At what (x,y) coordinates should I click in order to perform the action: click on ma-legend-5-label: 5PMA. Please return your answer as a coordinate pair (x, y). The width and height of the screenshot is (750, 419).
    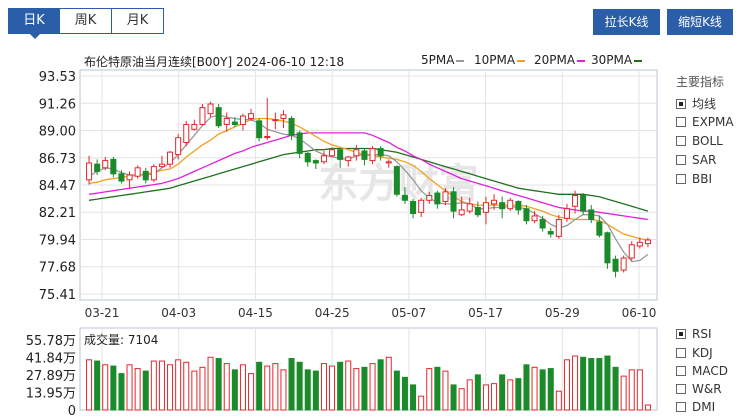
    Looking at the image, I should click on (438, 60).